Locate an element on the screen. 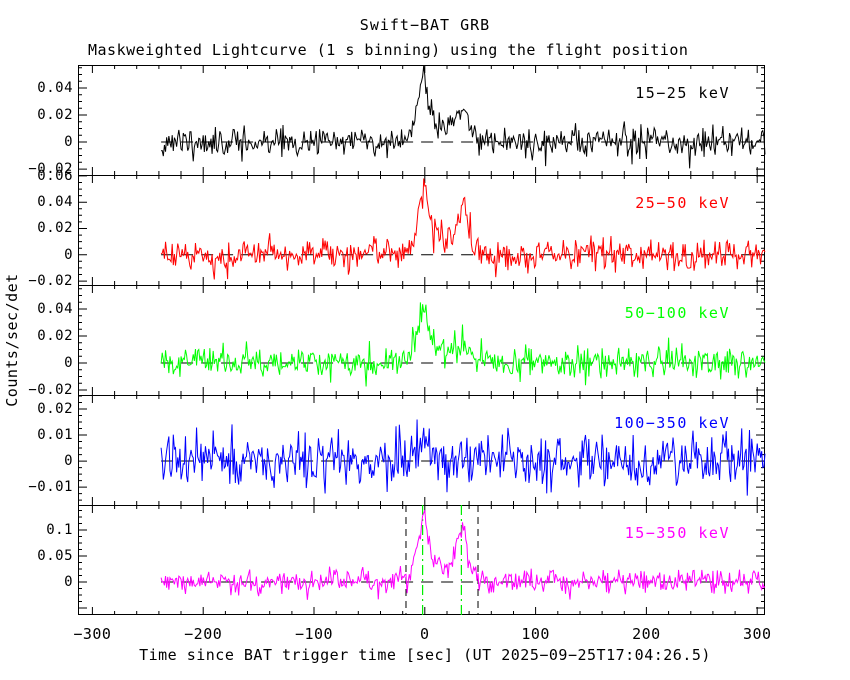  y-tick-label: 0.01 is located at coordinates (55, 435).